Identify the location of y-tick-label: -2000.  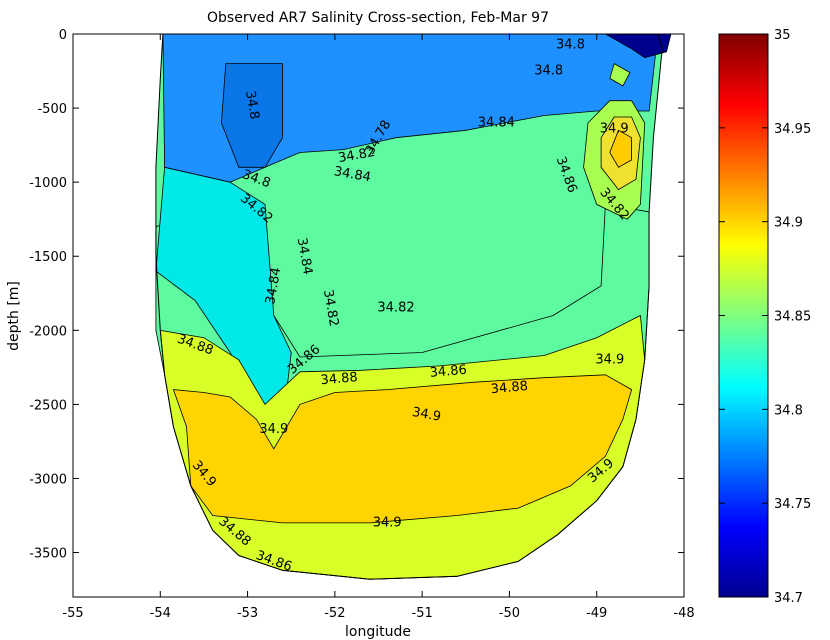
(48, 331).